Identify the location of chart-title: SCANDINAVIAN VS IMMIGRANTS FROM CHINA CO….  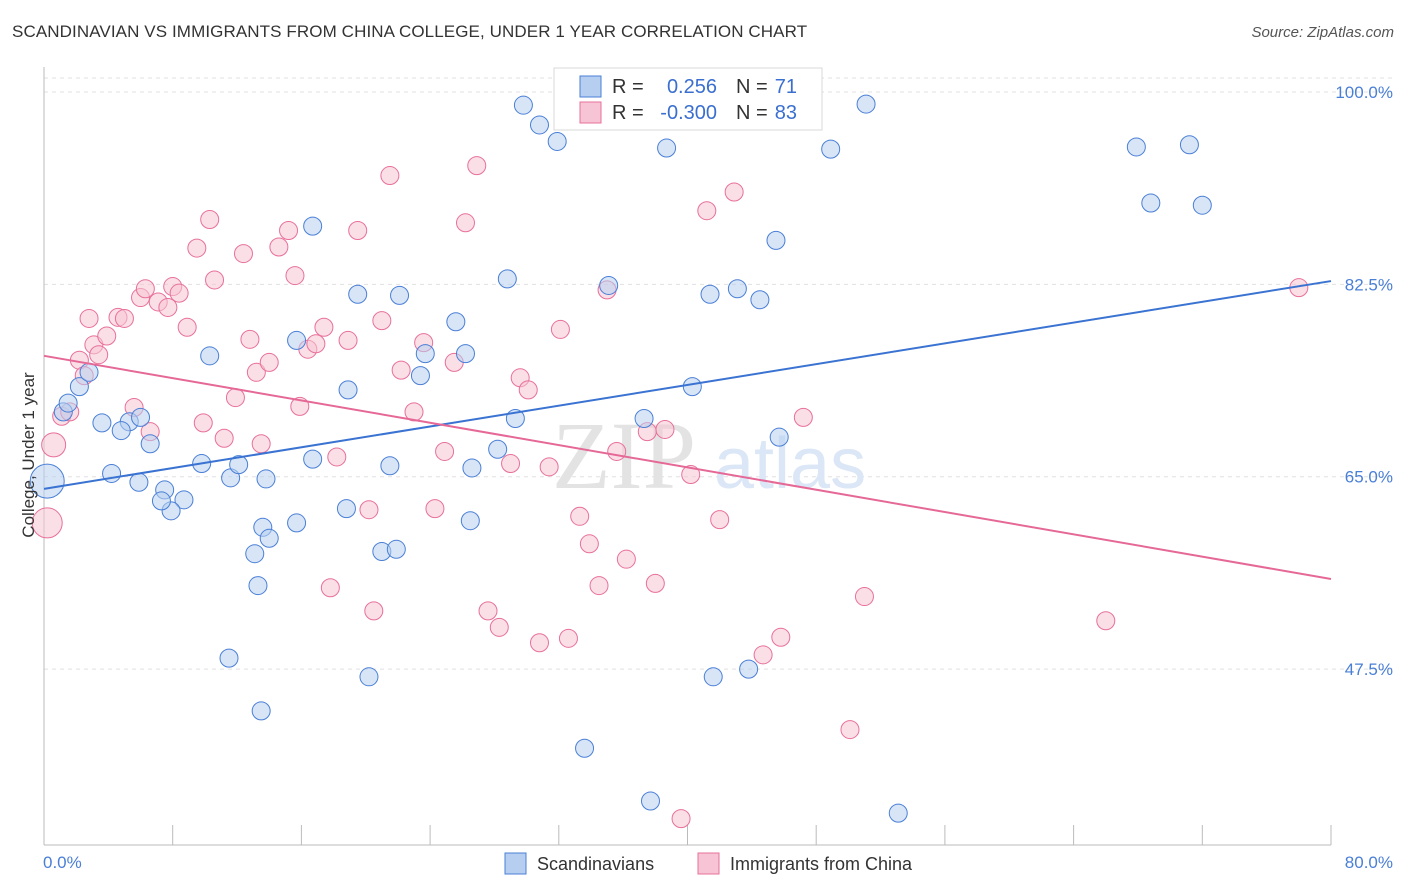
(410, 31).